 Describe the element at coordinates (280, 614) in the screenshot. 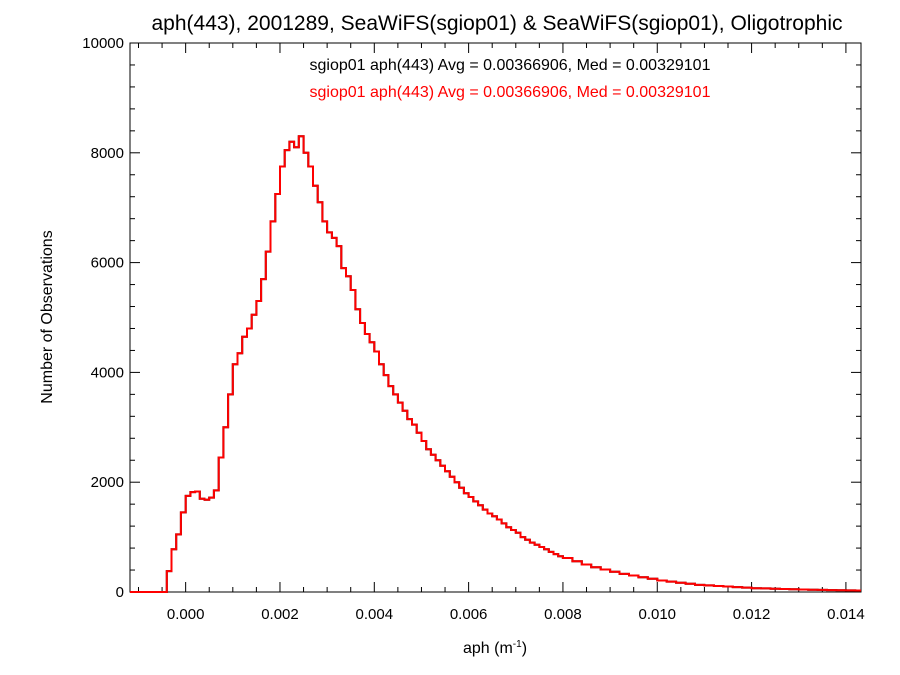

I see `x-tick-label: 0.002` at that location.